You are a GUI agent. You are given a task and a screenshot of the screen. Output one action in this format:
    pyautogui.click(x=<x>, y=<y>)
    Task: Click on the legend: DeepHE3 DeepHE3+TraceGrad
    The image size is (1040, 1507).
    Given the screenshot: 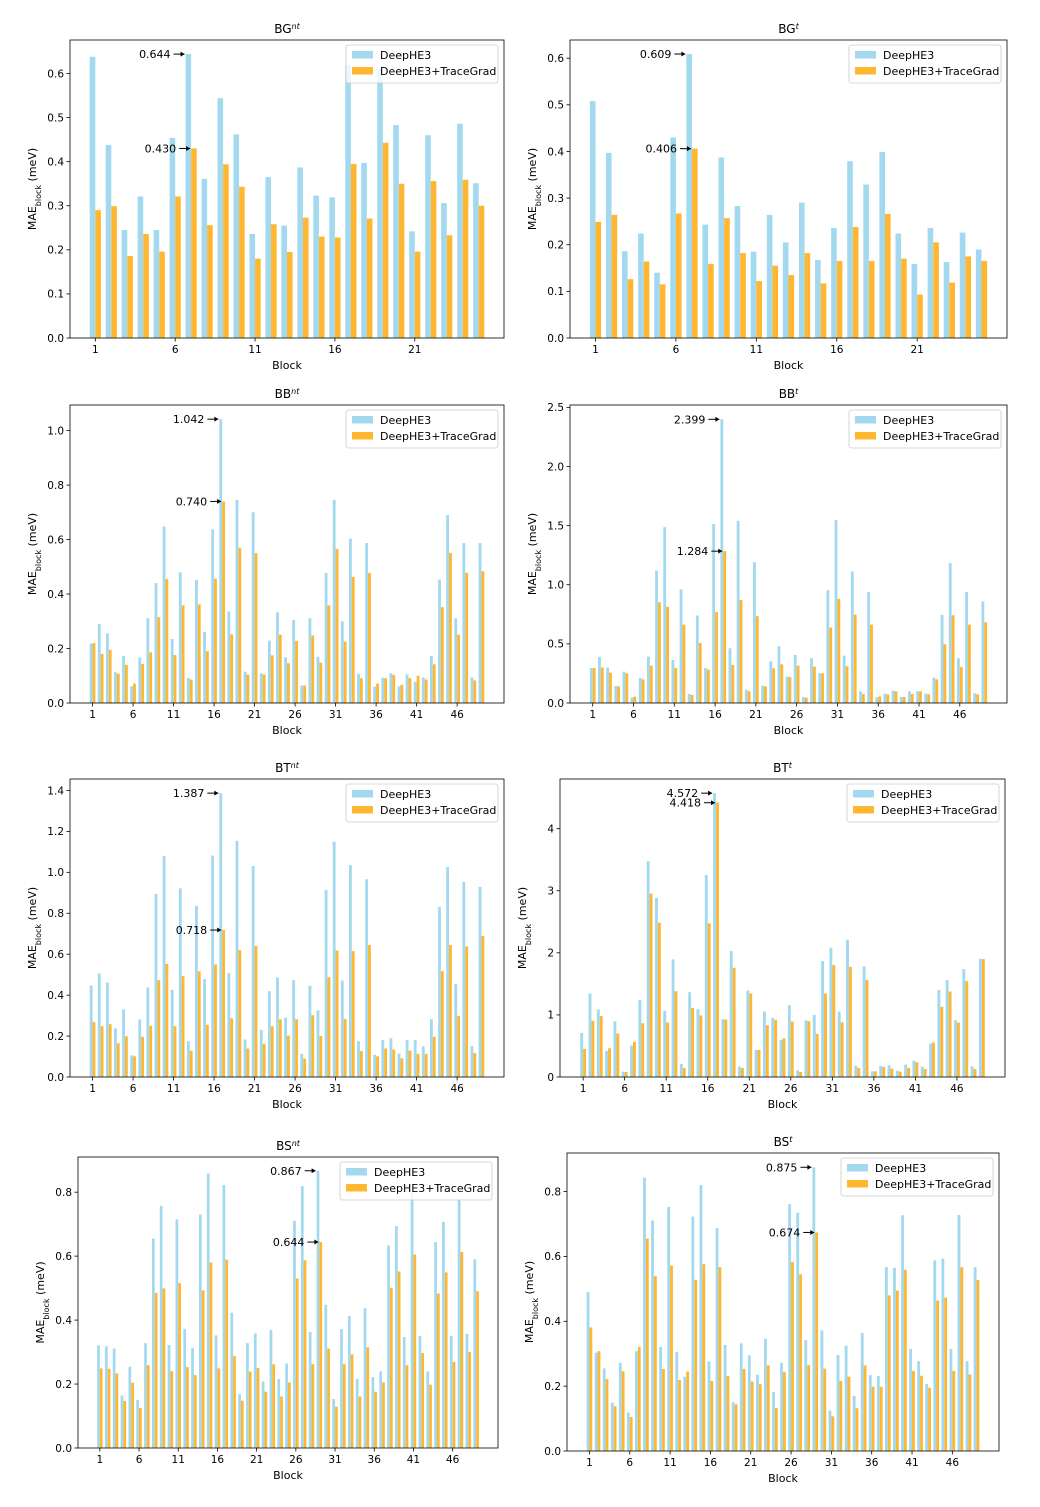 What is the action you would take?
    pyautogui.click(x=923, y=803)
    